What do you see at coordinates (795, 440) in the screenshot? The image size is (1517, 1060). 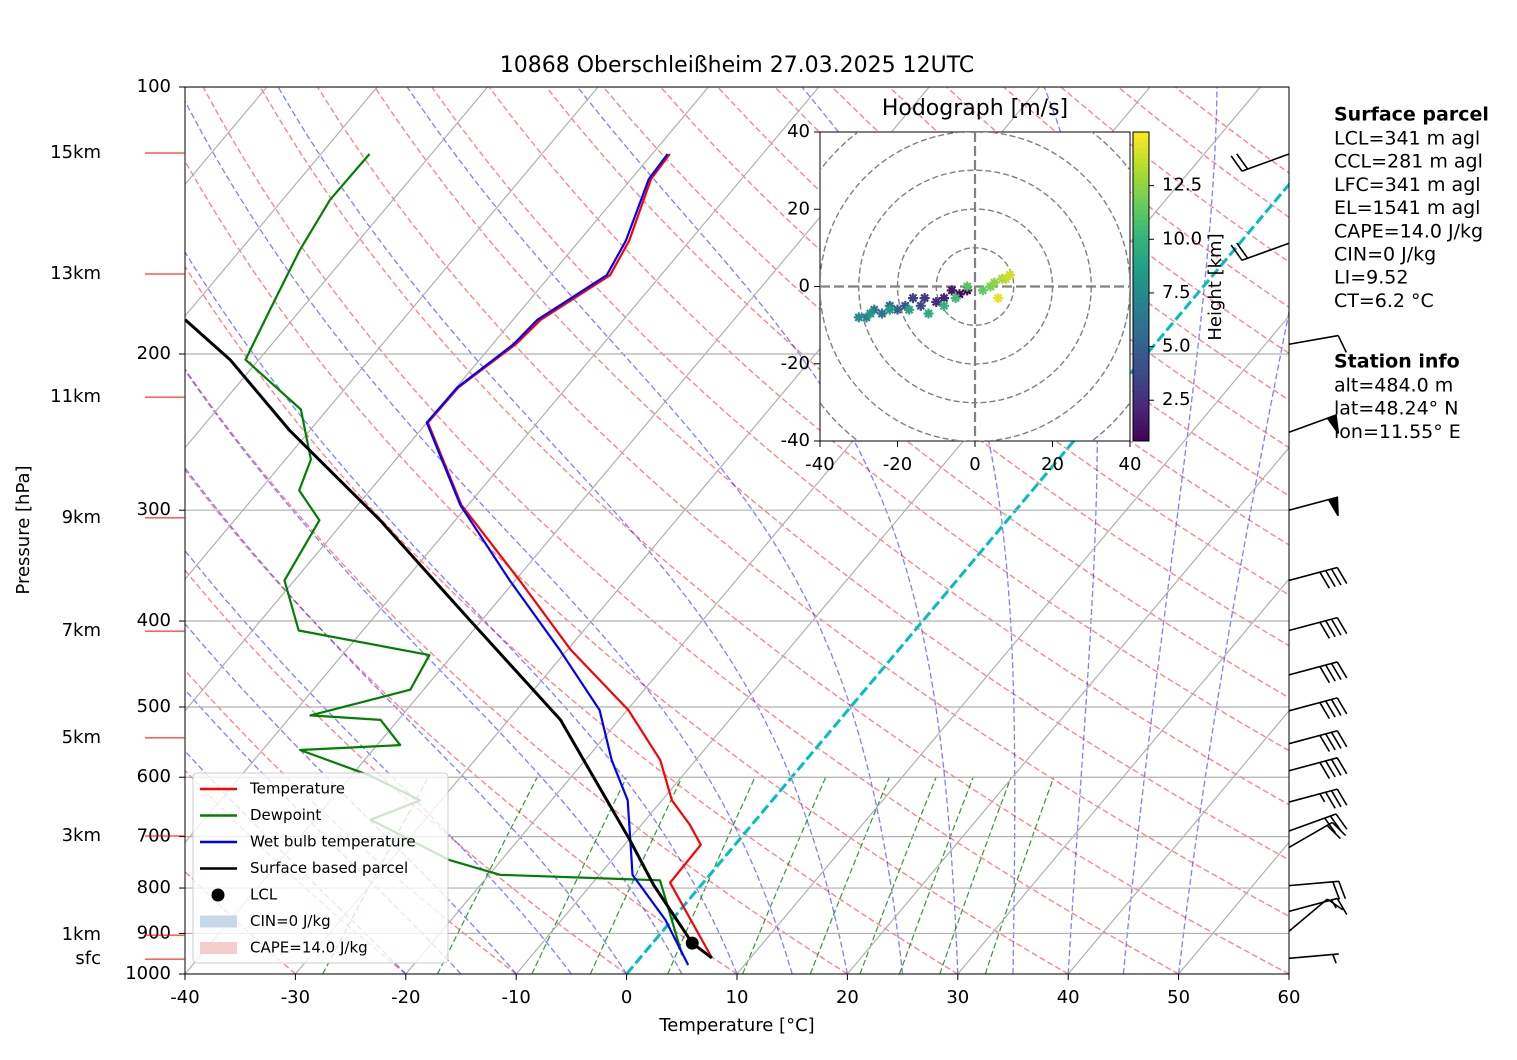 I see `y-tick-label: -40` at bounding box center [795, 440].